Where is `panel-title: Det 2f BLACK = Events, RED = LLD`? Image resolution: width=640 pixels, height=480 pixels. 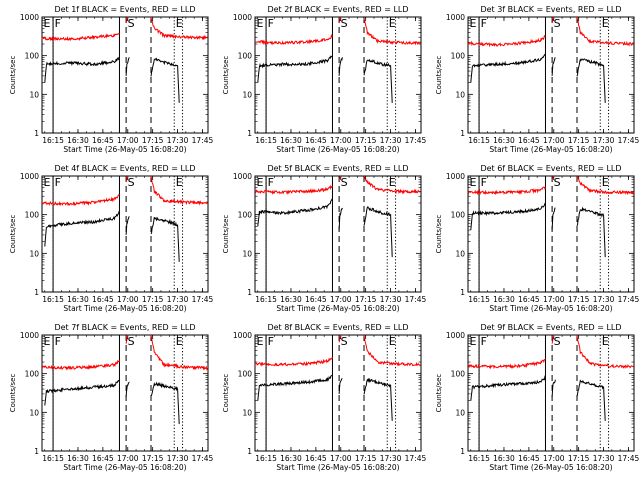
panel-title: Det 2f BLACK = Events, RED = LLD is located at coordinates (337, 9).